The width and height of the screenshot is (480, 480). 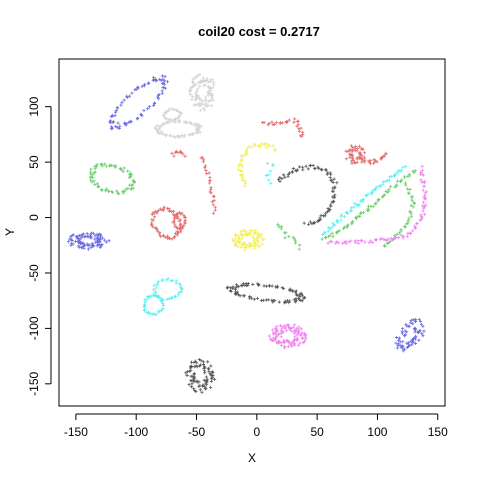 What do you see at coordinates (34, 162) in the screenshot?
I see `y-tick-label: 50` at bounding box center [34, 162].